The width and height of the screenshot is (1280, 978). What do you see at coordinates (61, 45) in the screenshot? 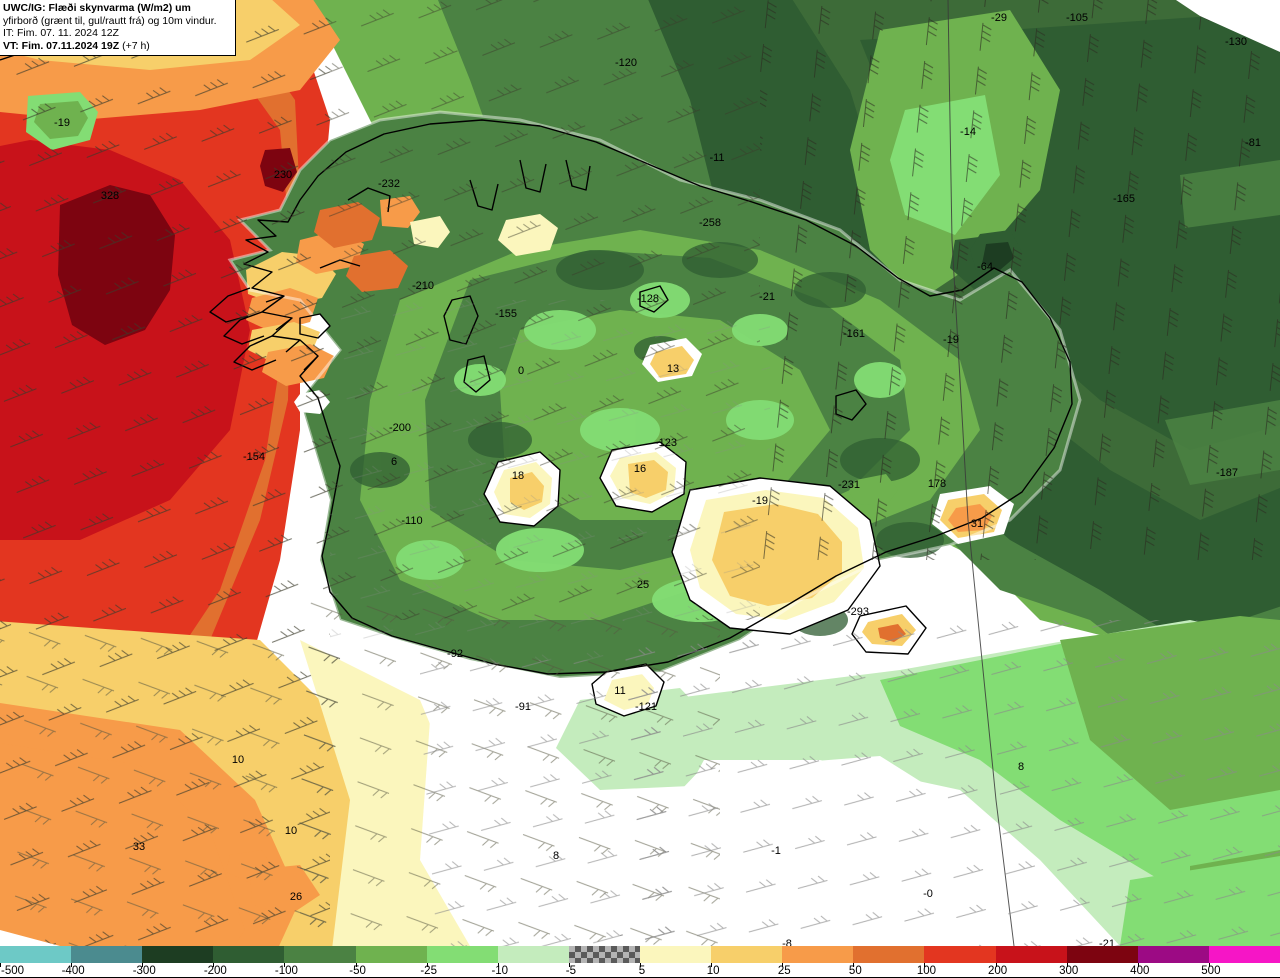
I see `valid-time-value: VT: Fim. 07.11.2024 19Z` at bounding box center [61, 45].